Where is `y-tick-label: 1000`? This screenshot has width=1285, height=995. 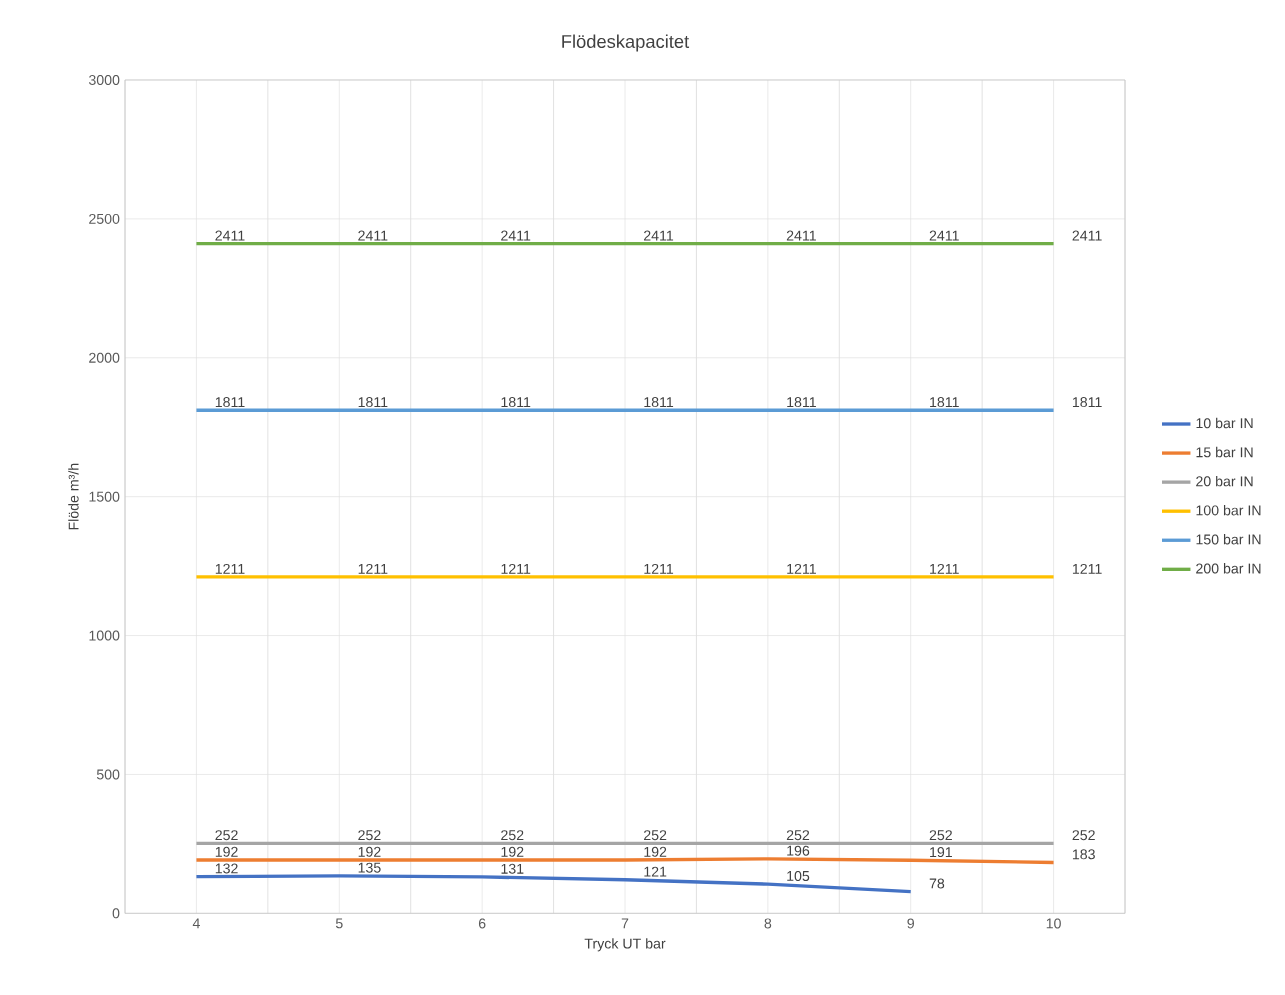
y-tick-label: 1000 is located at coordinates (104, 635).